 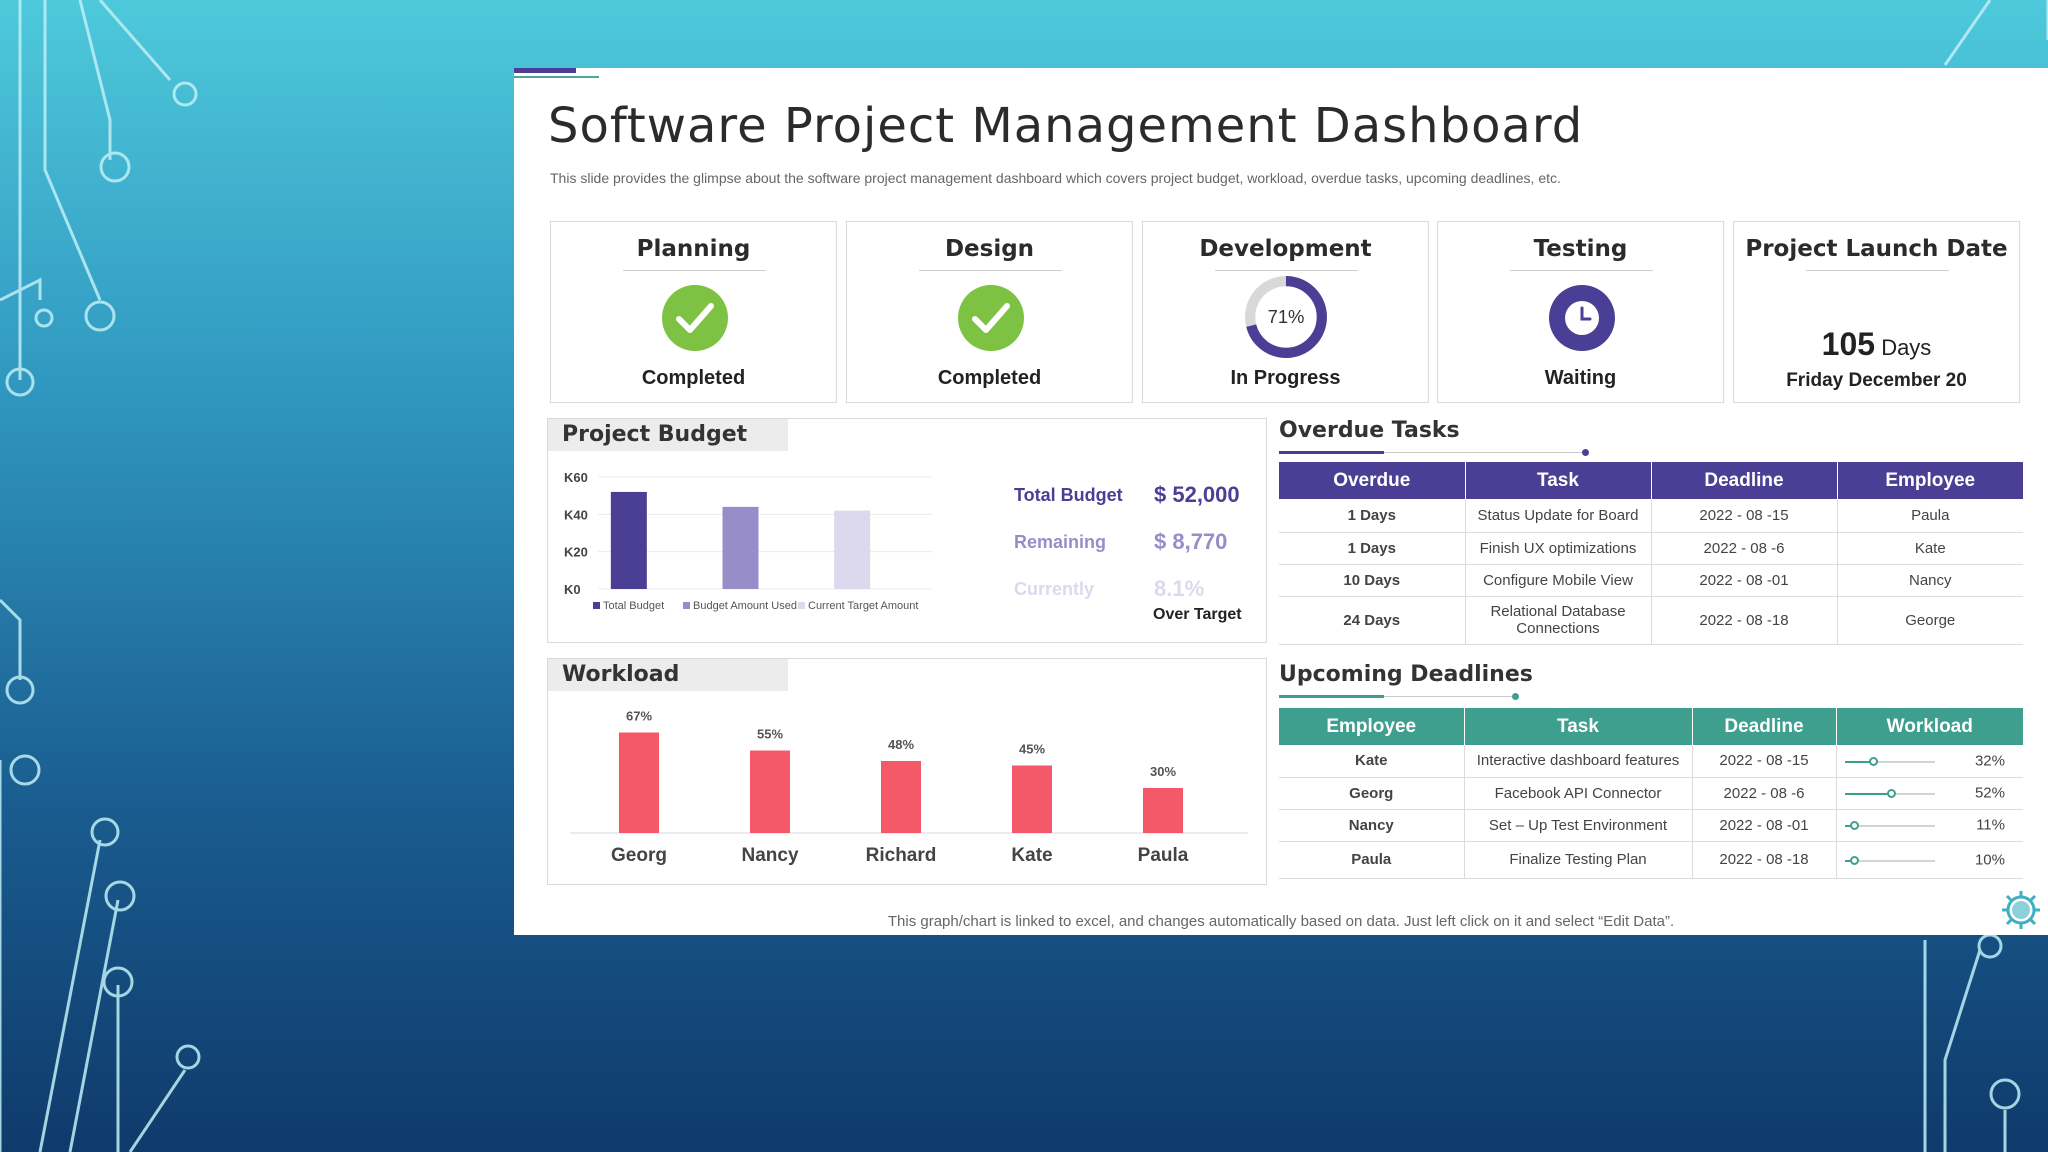 What do you see at coordinates (576, 514) in the screenshot?
I see `y-tick-label: K40` at bounding box center [576, 514].